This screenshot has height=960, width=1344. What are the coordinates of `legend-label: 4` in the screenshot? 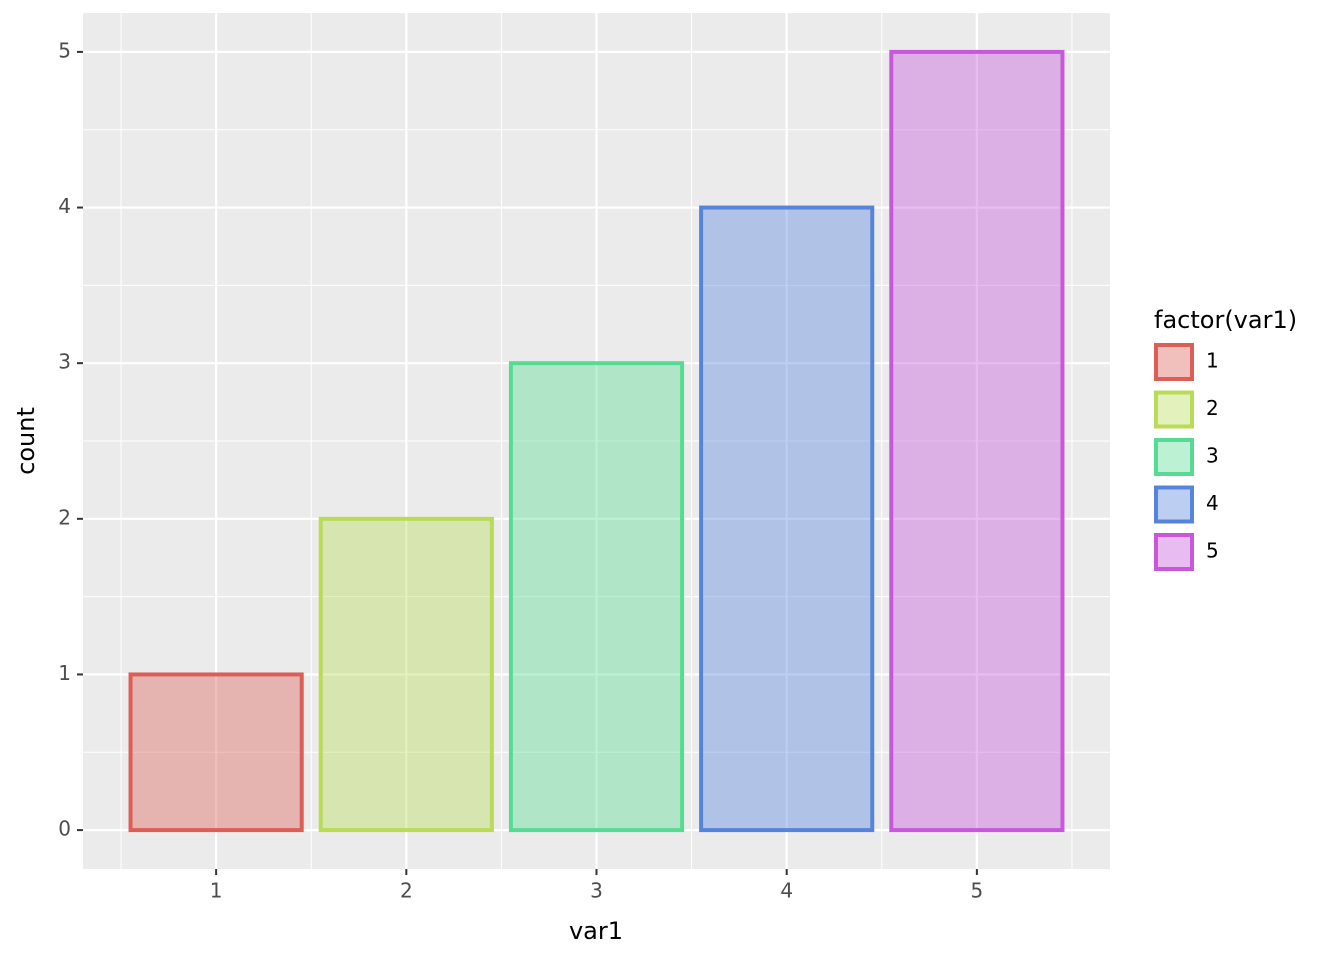 It's located at (1212, 503).